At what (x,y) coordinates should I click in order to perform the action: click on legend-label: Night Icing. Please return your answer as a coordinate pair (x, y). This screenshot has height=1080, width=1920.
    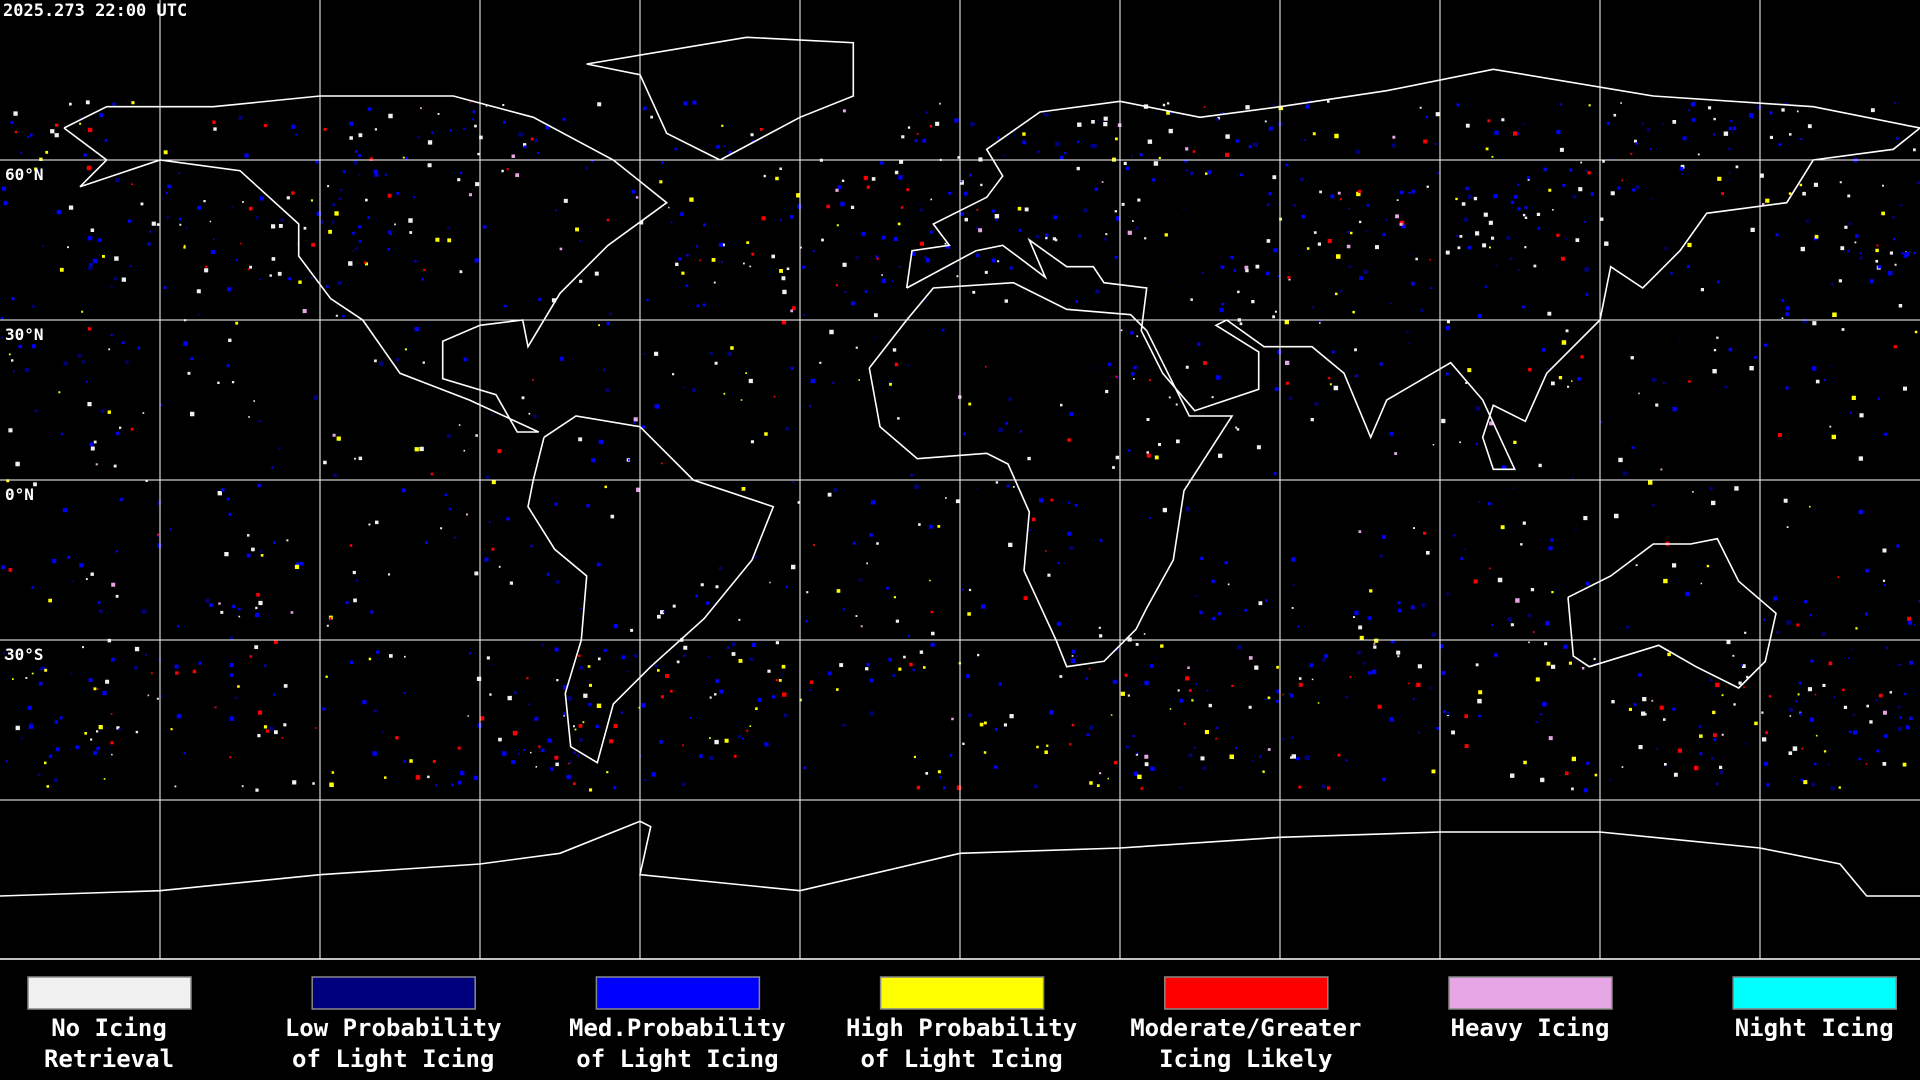
    Looking at the image, I should click on (1814, 1028).